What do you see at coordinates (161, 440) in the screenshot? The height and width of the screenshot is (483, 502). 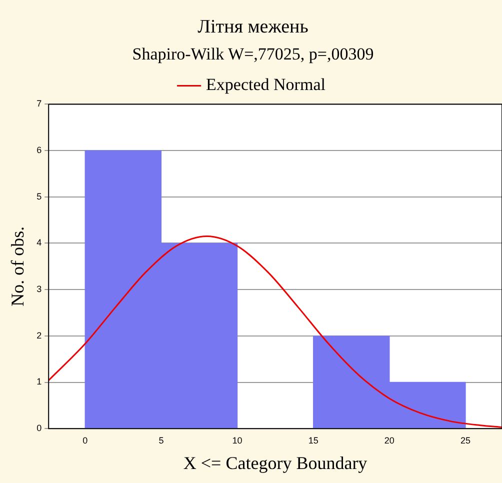 I see `x-tick-label: 5` at bounding box center [161, 440].